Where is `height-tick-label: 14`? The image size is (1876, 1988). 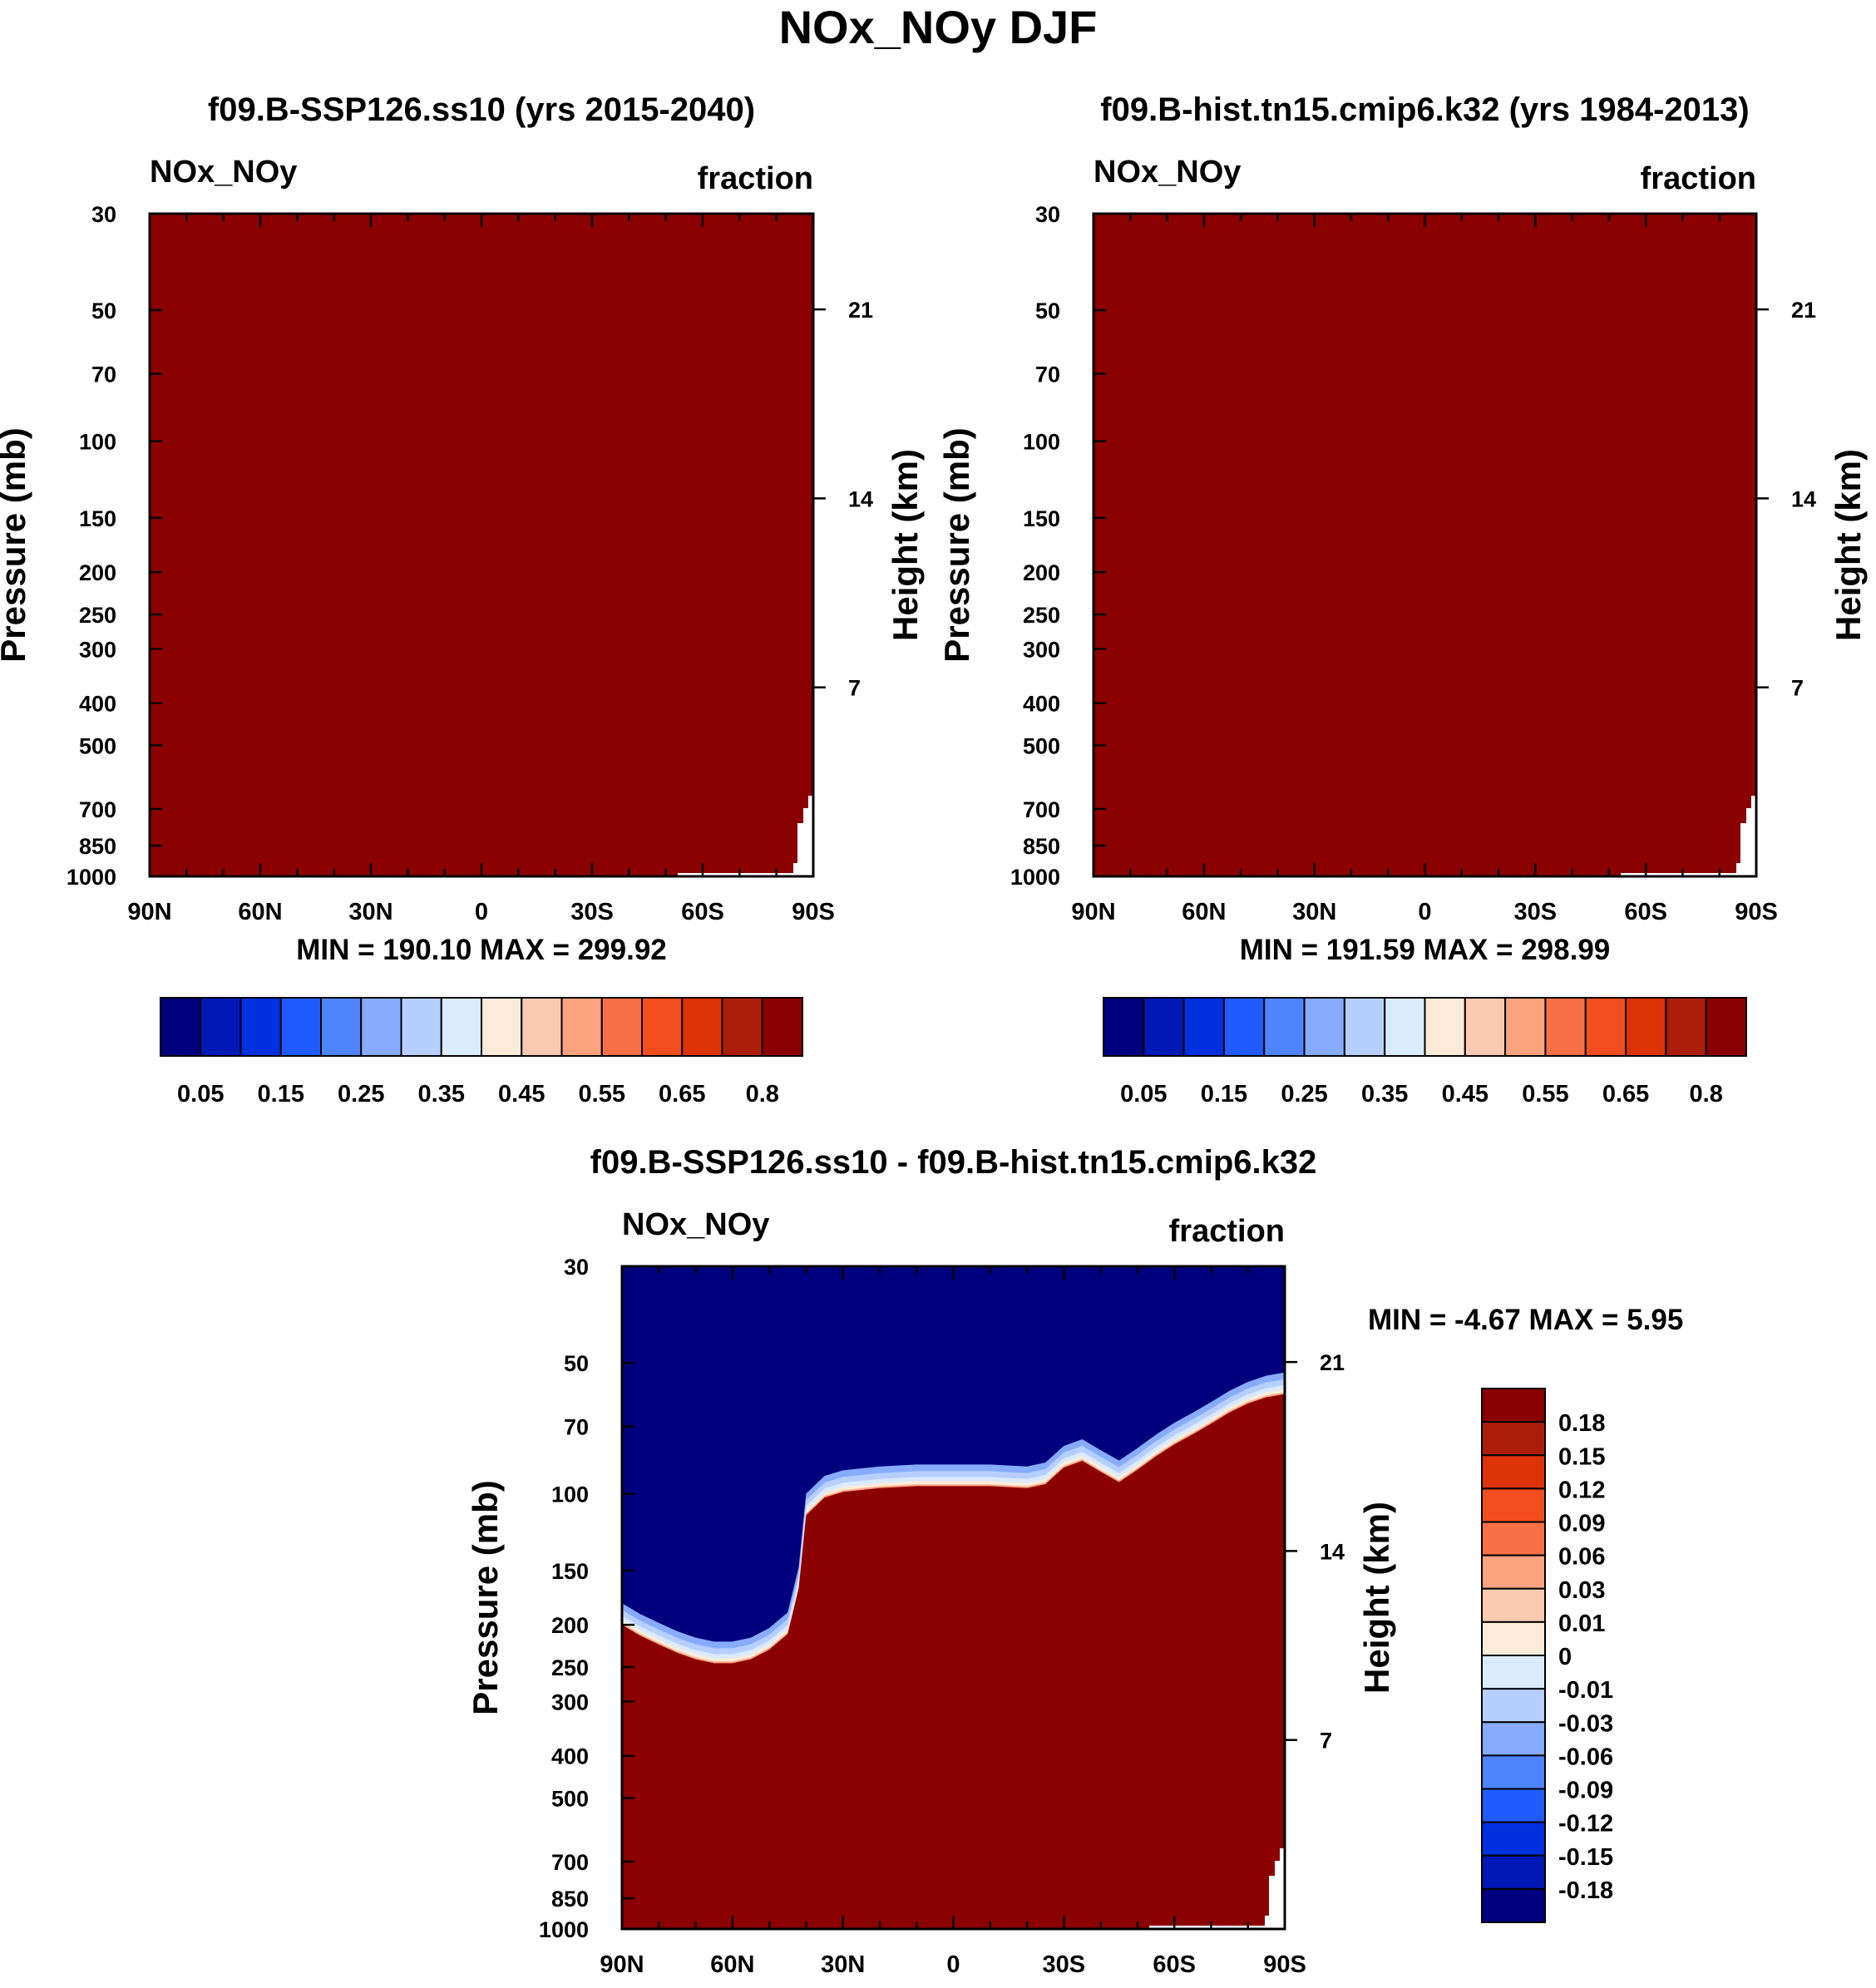 height-tick-label: 14 is located at coordinates (861, 498).